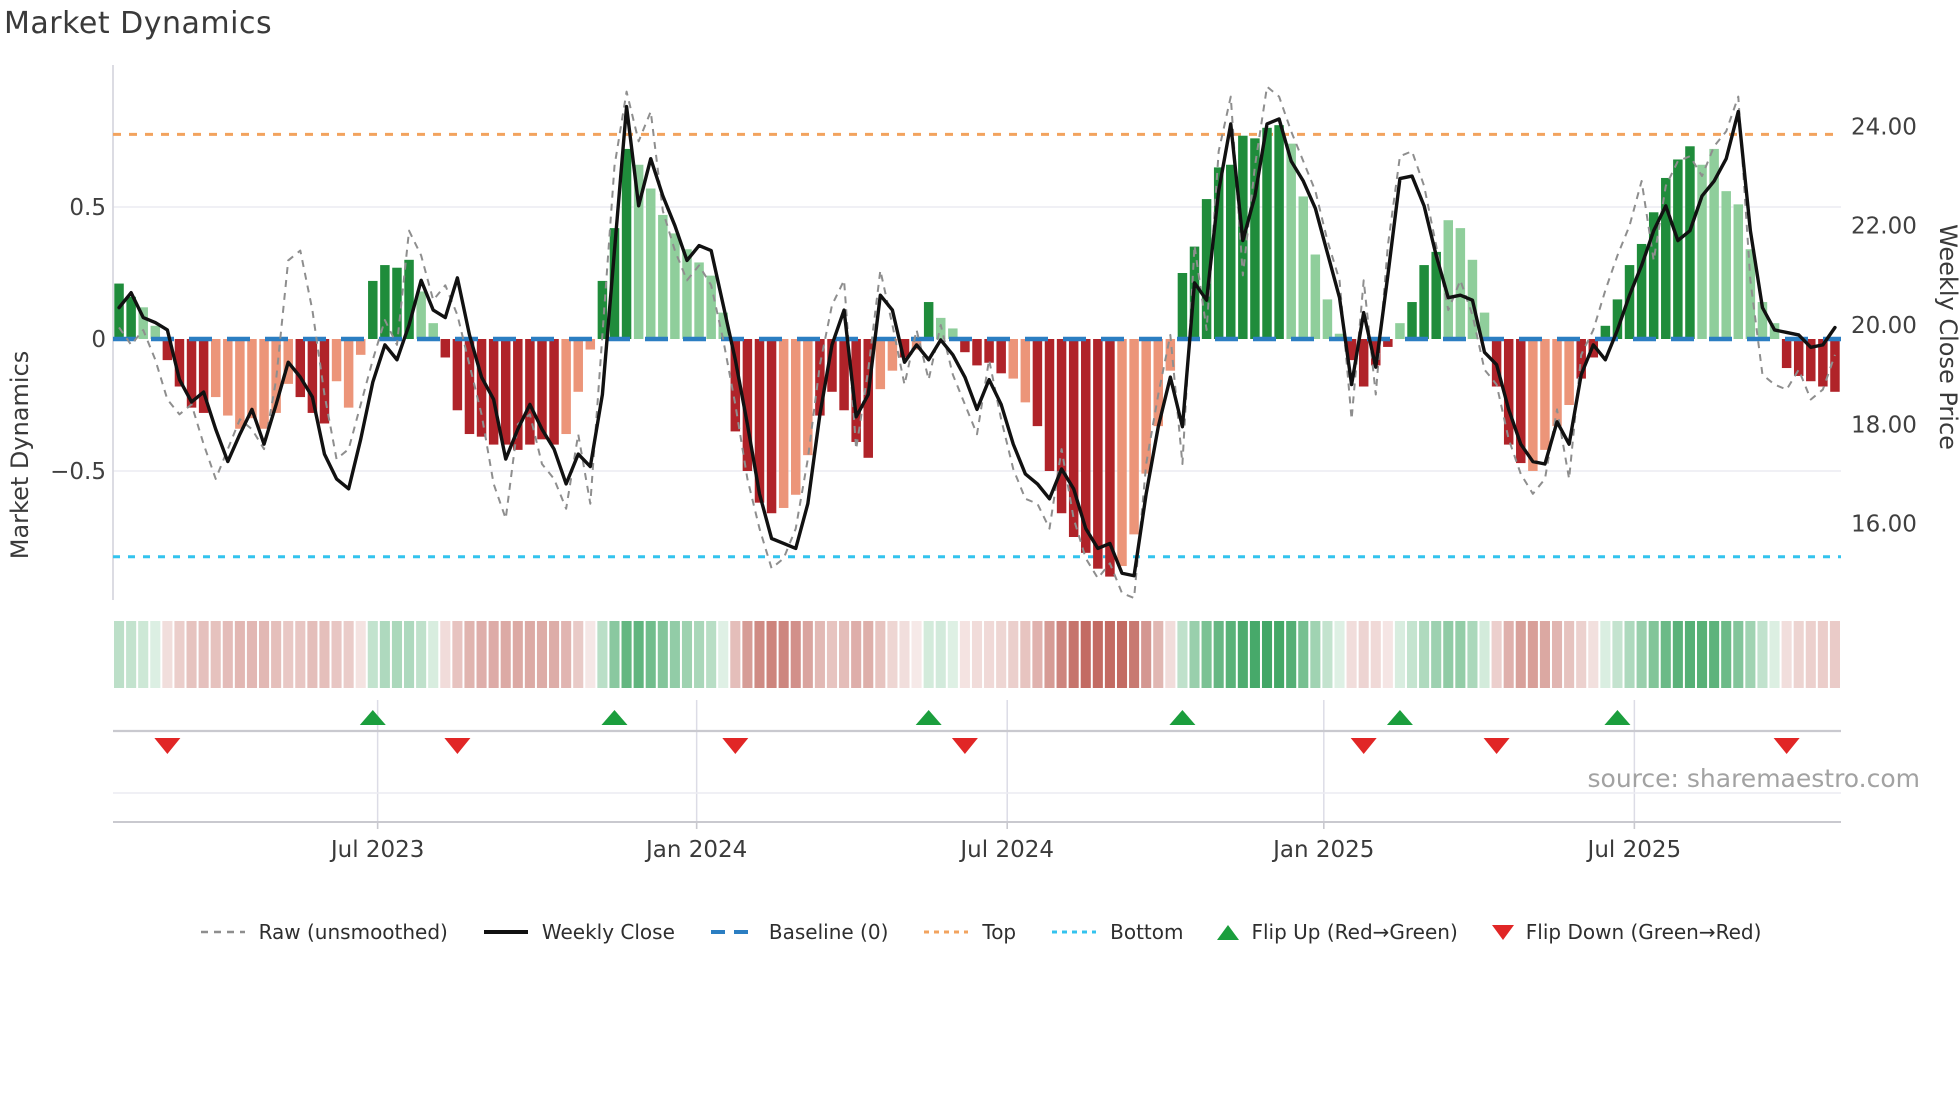  What do you see at coordinates (20, 455) in the screenshot?
I see `left-axis-title: Market Dynamics` at bounding box center [20, 455].